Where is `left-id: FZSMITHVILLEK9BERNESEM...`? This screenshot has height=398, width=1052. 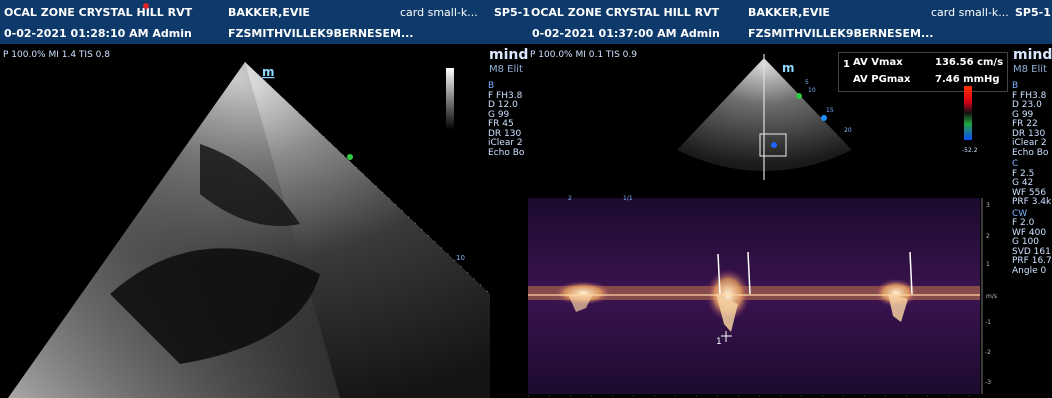
left-id: FZSMITHVILLEK9BERNESEM... is located at coordinates (321, 33).